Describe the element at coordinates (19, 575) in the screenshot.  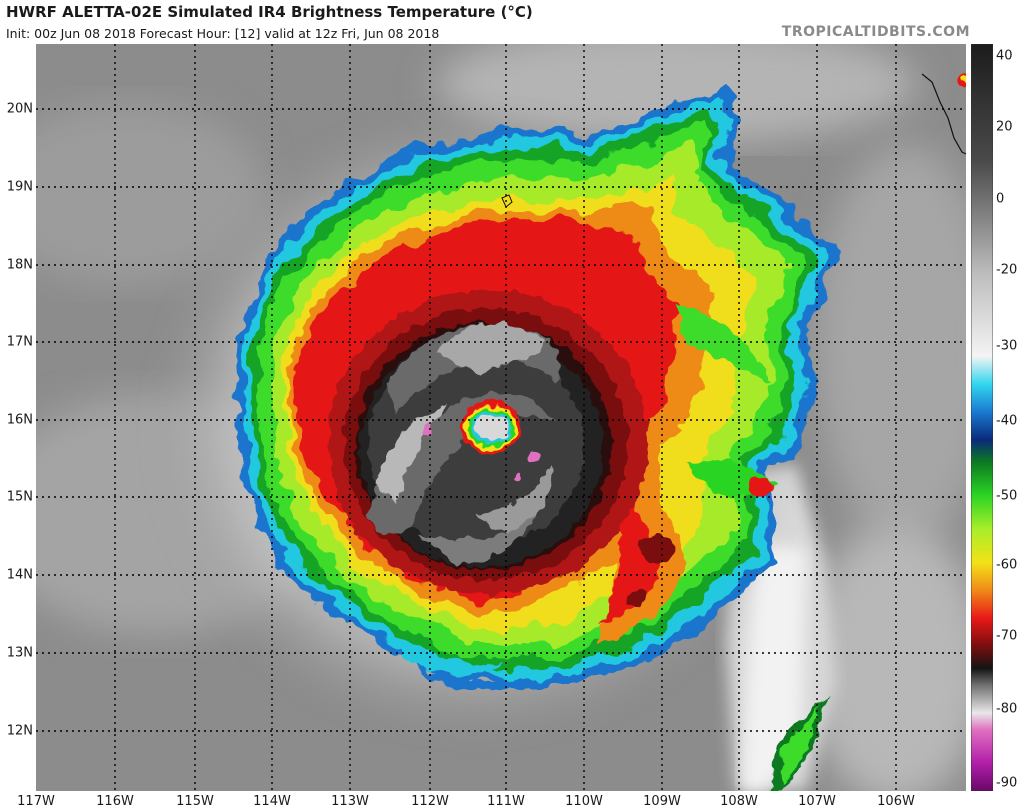
I see `lat-label: 14N` at that location.